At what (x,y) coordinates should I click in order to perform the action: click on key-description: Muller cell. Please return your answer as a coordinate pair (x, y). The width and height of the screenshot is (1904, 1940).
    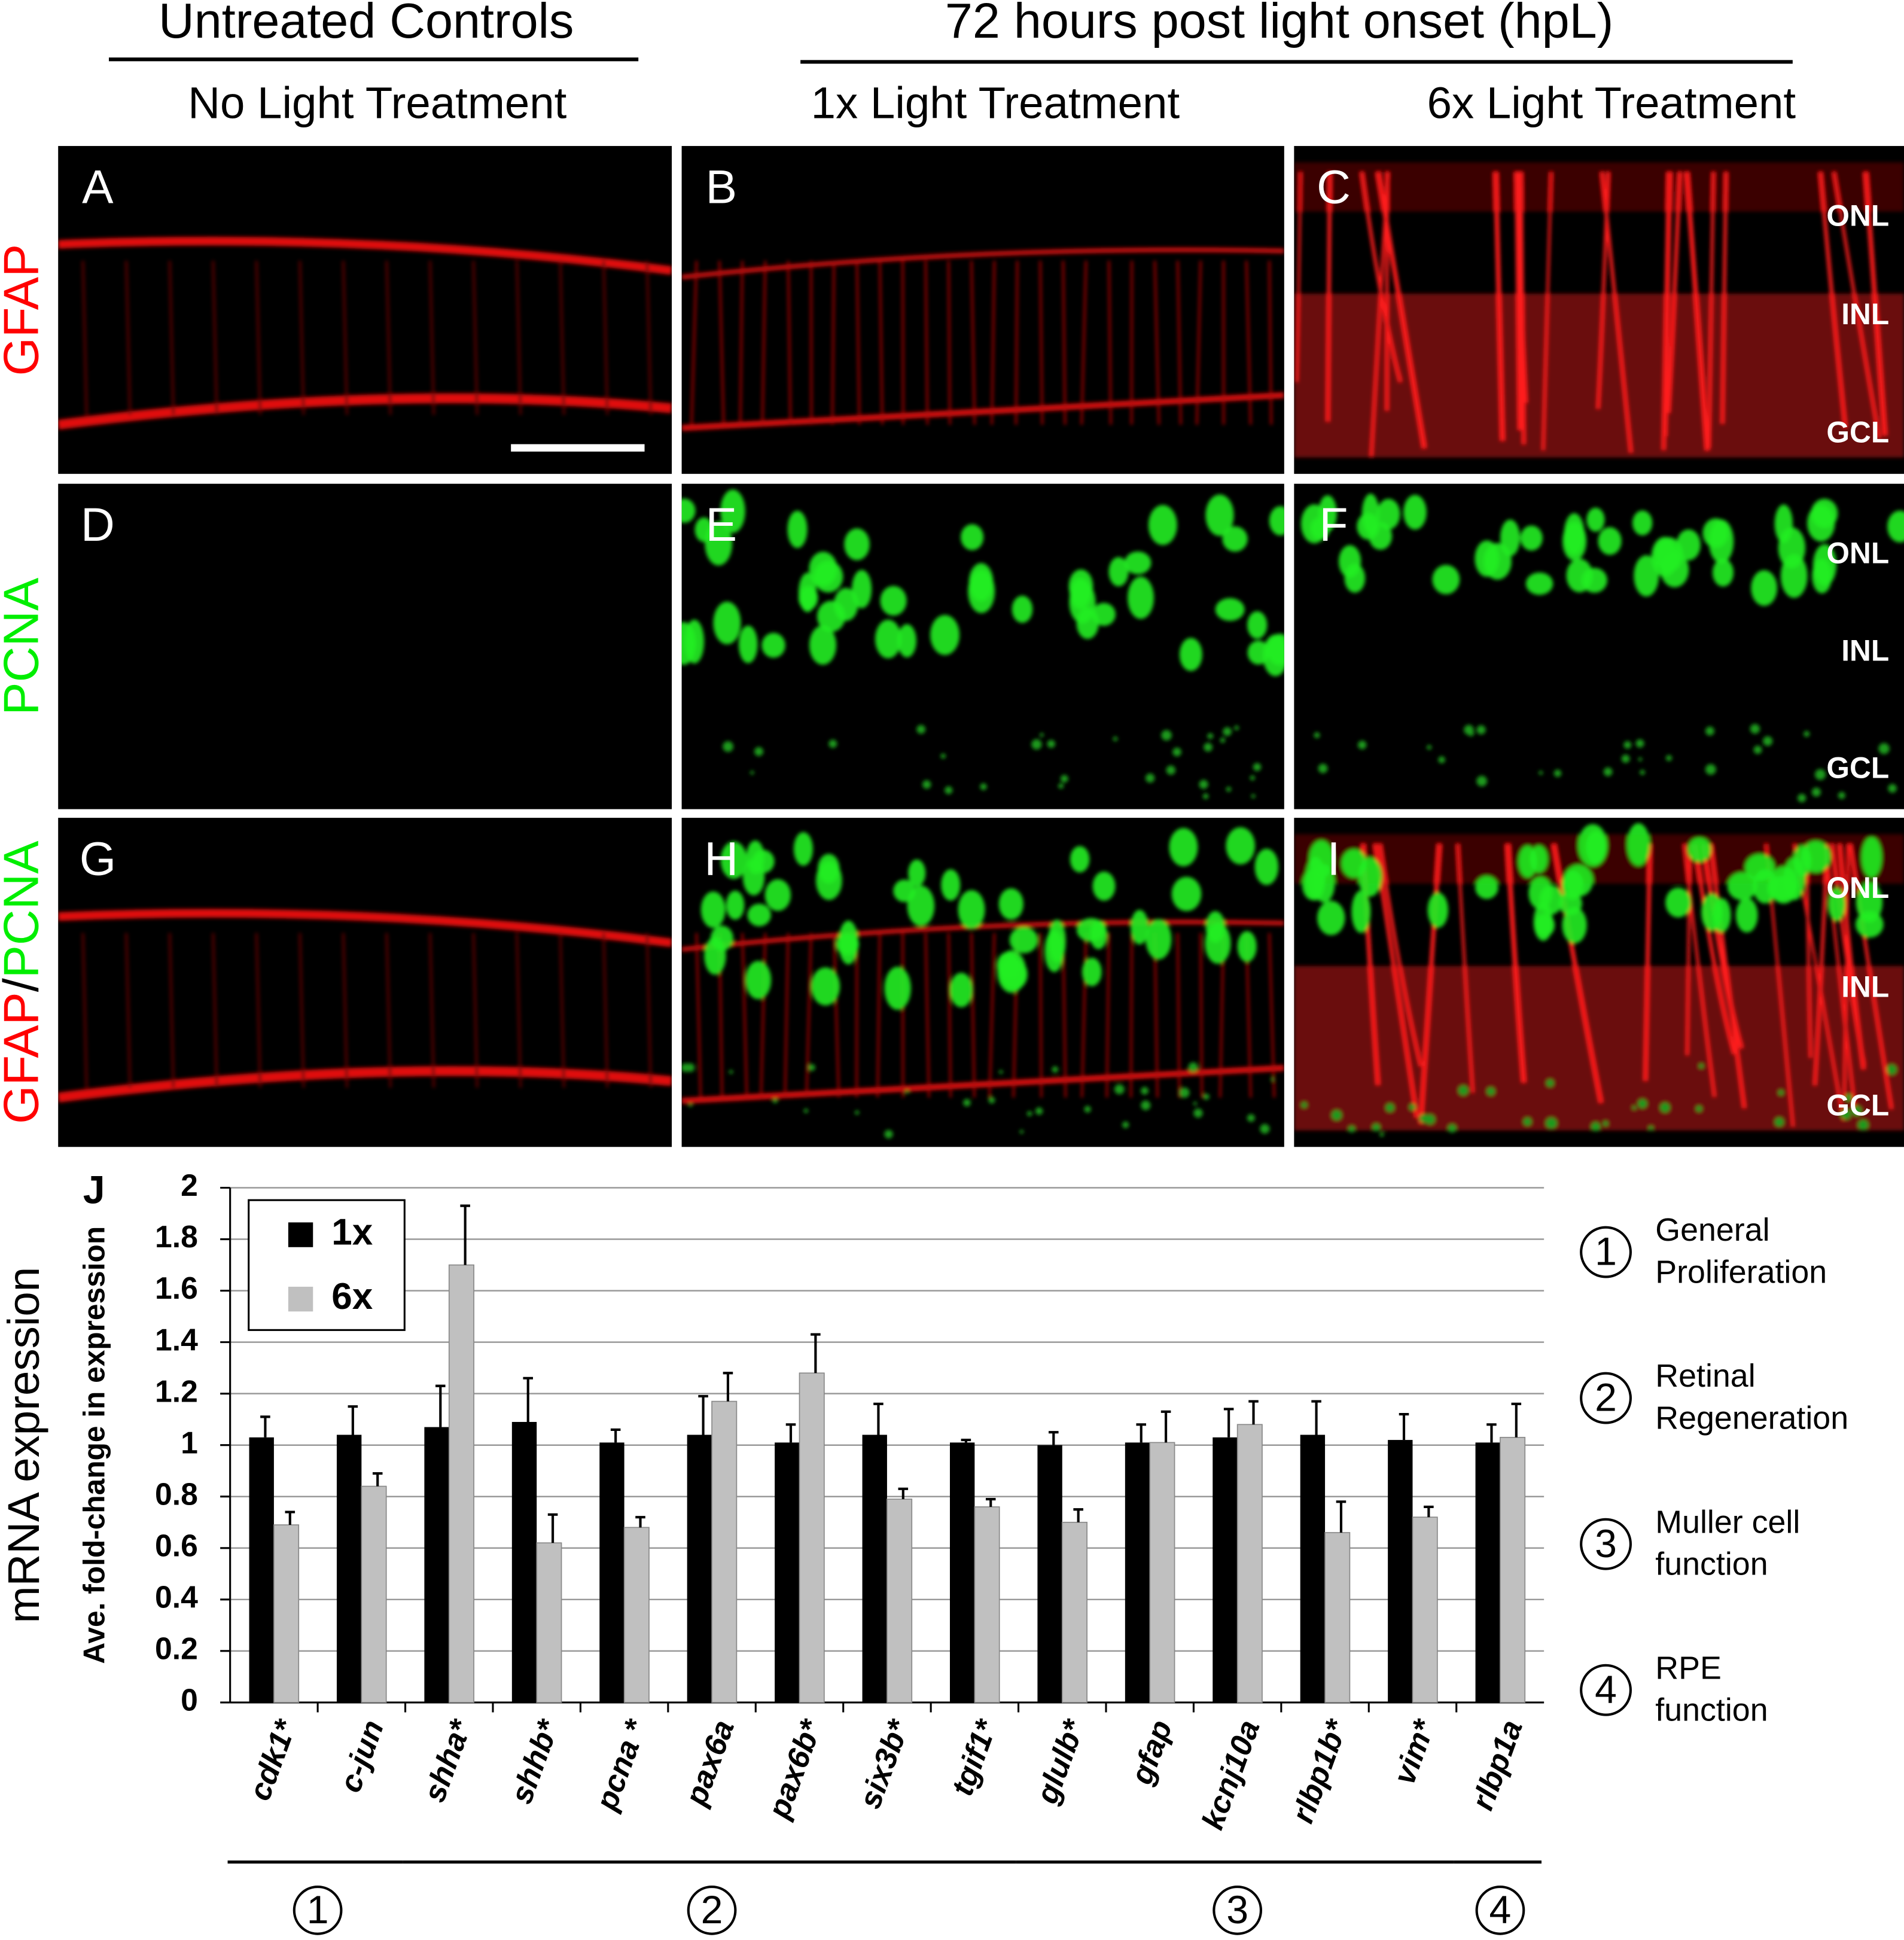
    Looking at the image, I should click on (1727, 1522).